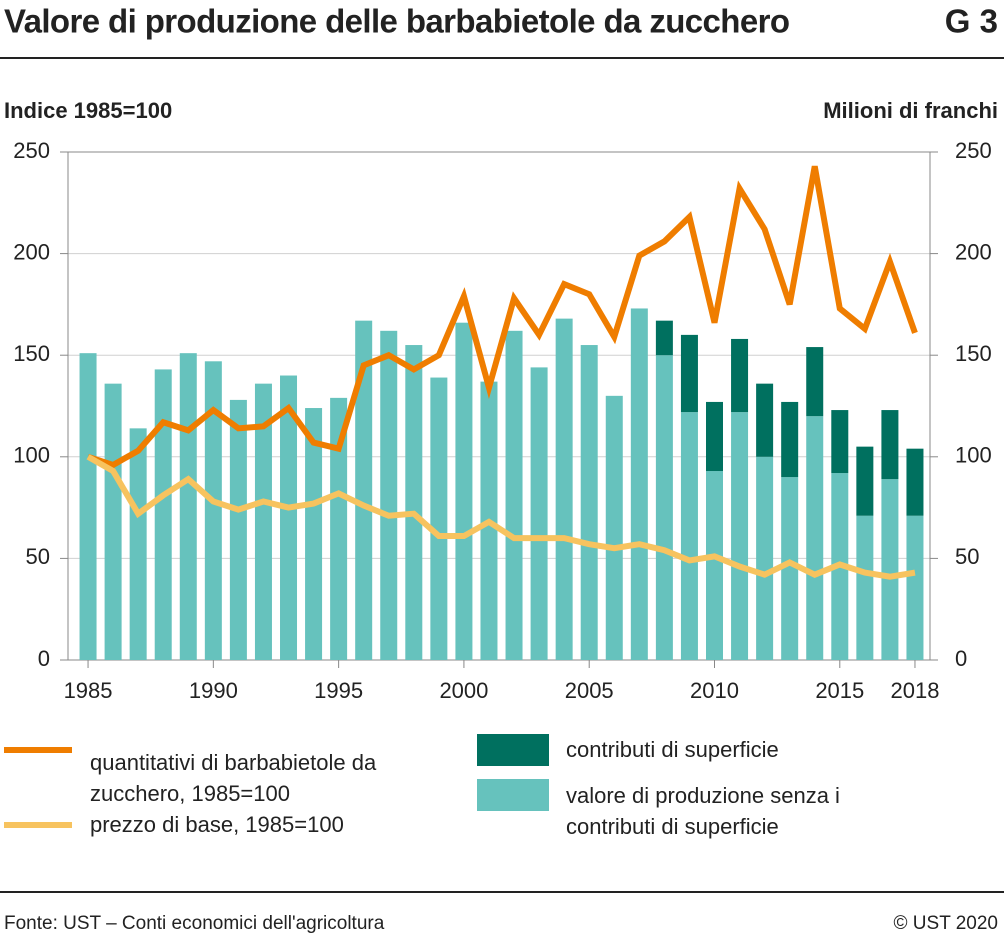 The height and width of the screenshot is (940, 1004). What do you see at coordinates (973, 251) in the screenshot?
I see `y2-tick-label: 200` at bounding box center [973, 251].